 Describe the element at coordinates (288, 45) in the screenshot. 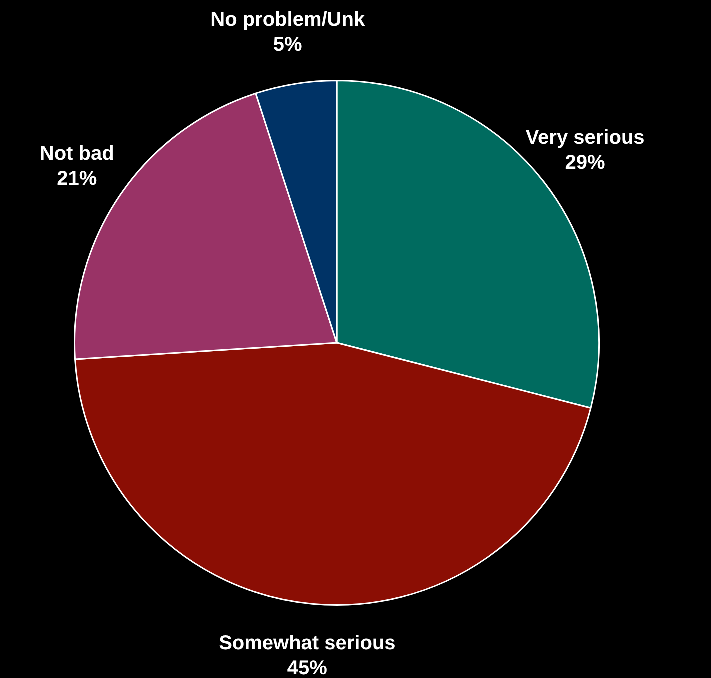

I see `data-label: 5%` at that location.